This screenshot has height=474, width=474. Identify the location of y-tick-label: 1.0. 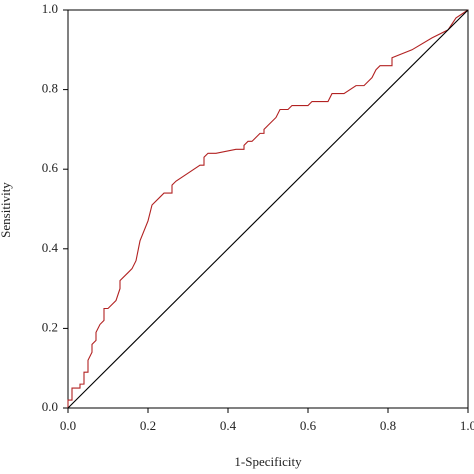
(50, 8).